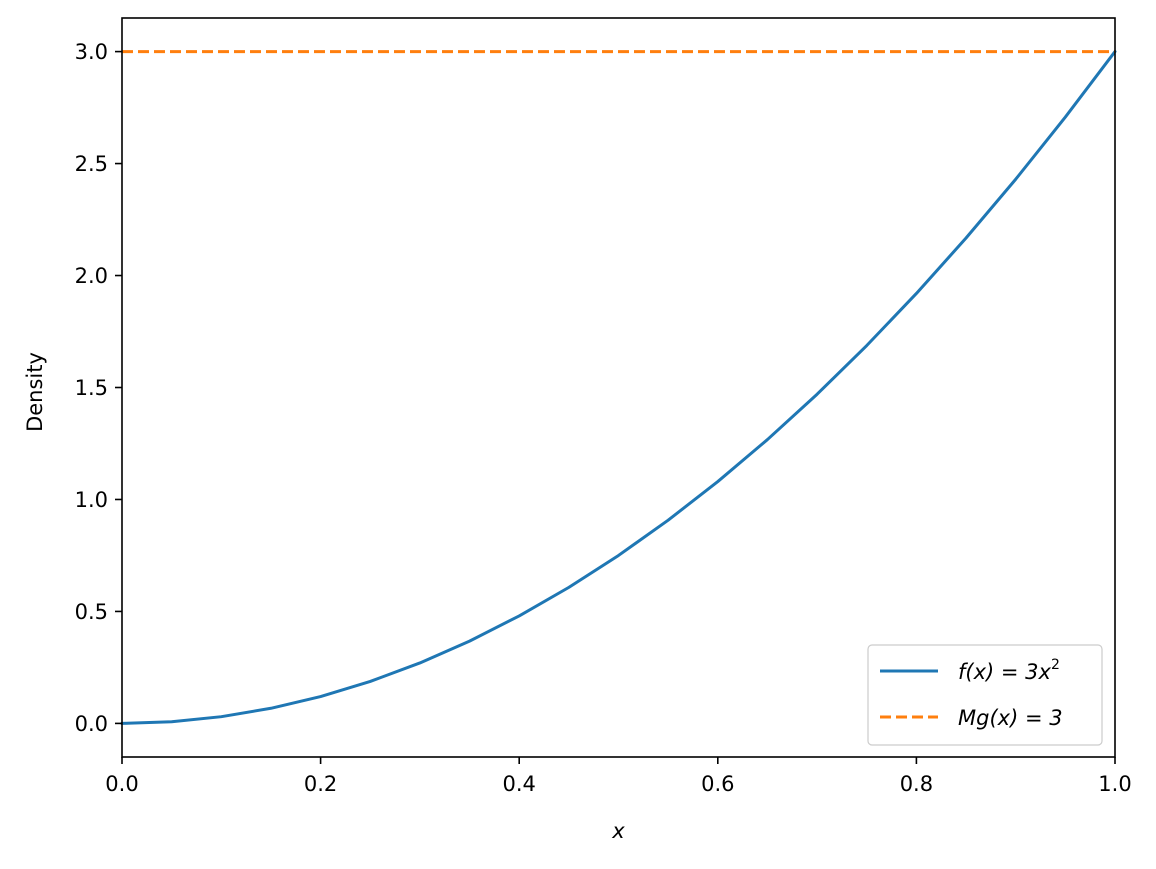 The width and height of the screenshot is (1156, 869). Describe the element at coordinates (518, 784) in the screenshot. I see `x-tick-label: 0.4` at that location.